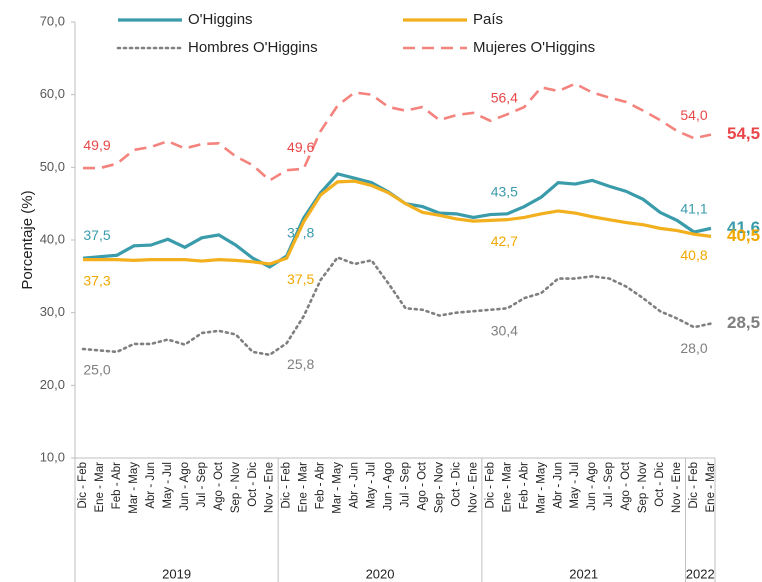 The image size is (762, 582). I want to click on y-tick-label: 60,0, so click(52, 93).